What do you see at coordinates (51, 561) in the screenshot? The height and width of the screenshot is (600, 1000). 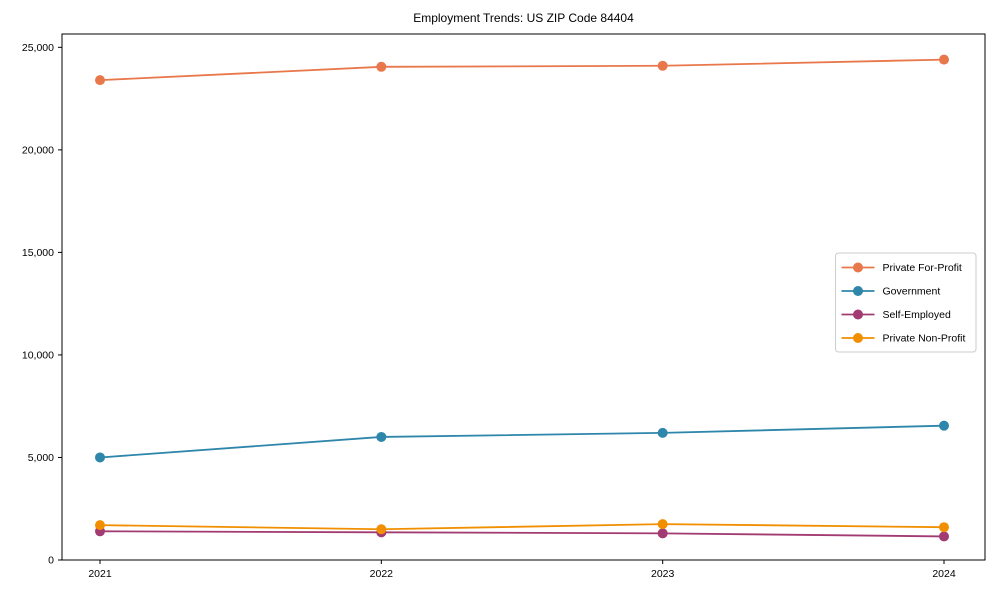 I see `y-tick-label: 0` at bounding box center [51, 561].